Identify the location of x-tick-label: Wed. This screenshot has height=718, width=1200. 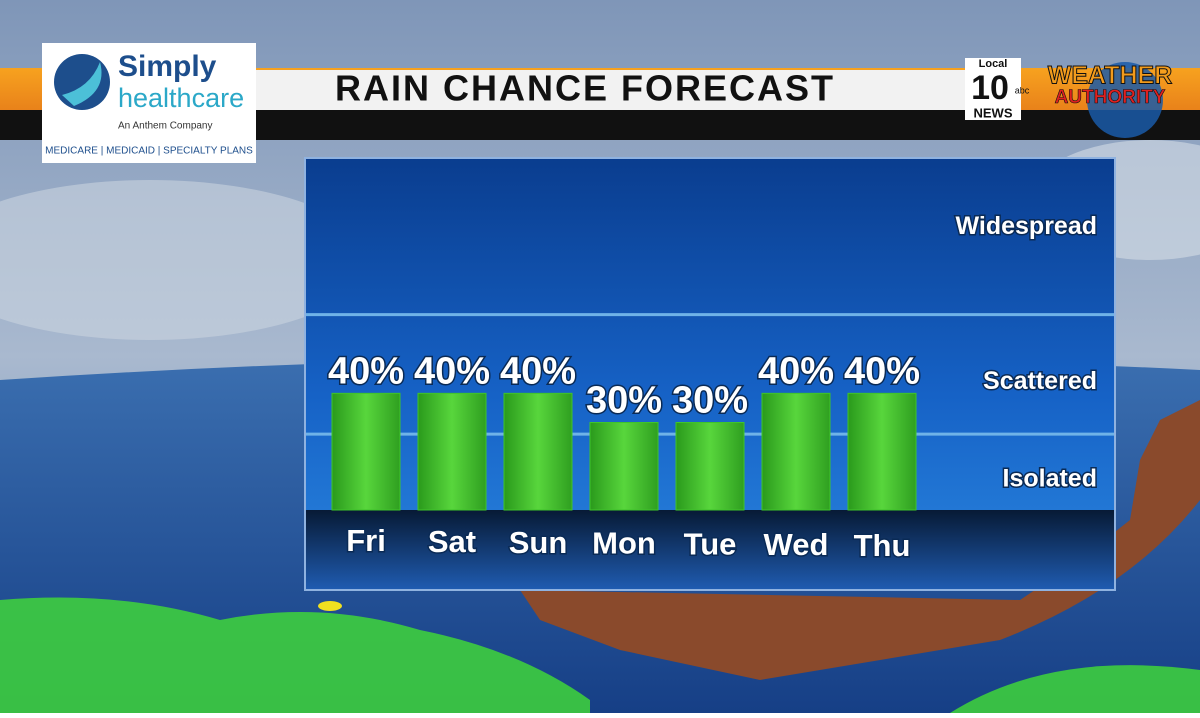
(796, 544).